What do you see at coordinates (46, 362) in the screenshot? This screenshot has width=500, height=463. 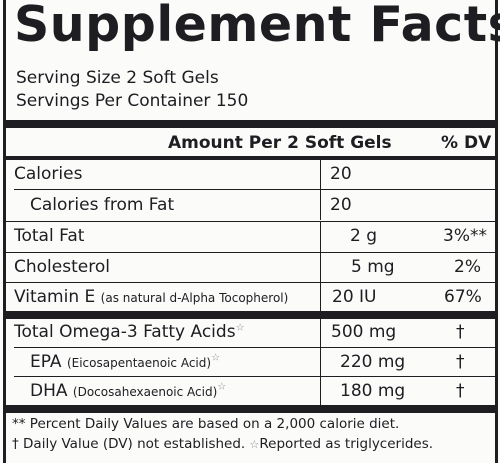 I see `row-label-epa: EPA` at bounding box center [46, 362].